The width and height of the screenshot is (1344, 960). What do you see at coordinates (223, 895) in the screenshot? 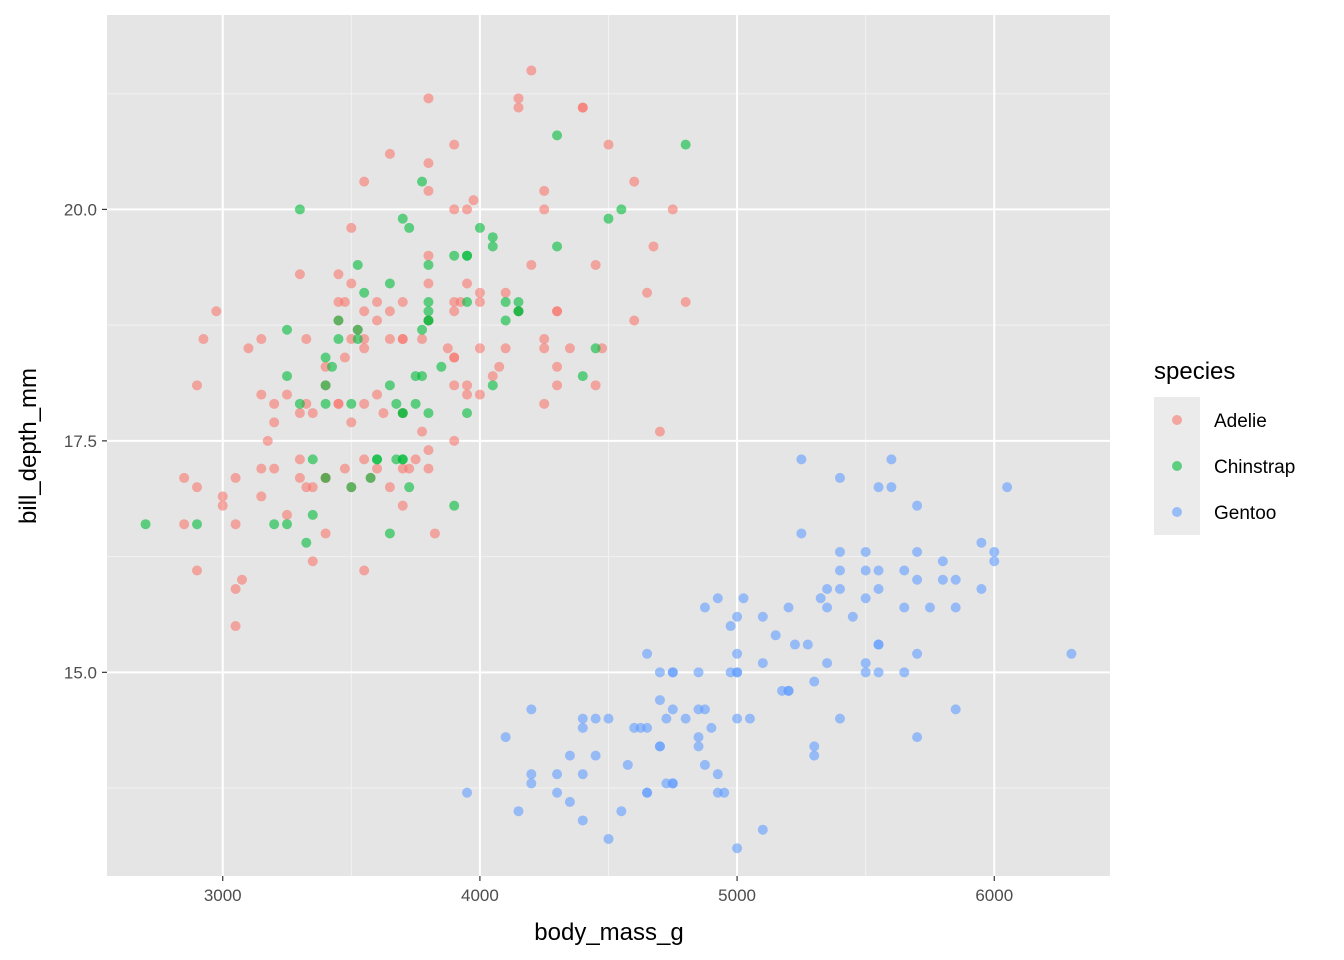
I see `x-tick-label: 3000` at bounding box center [223, 895].